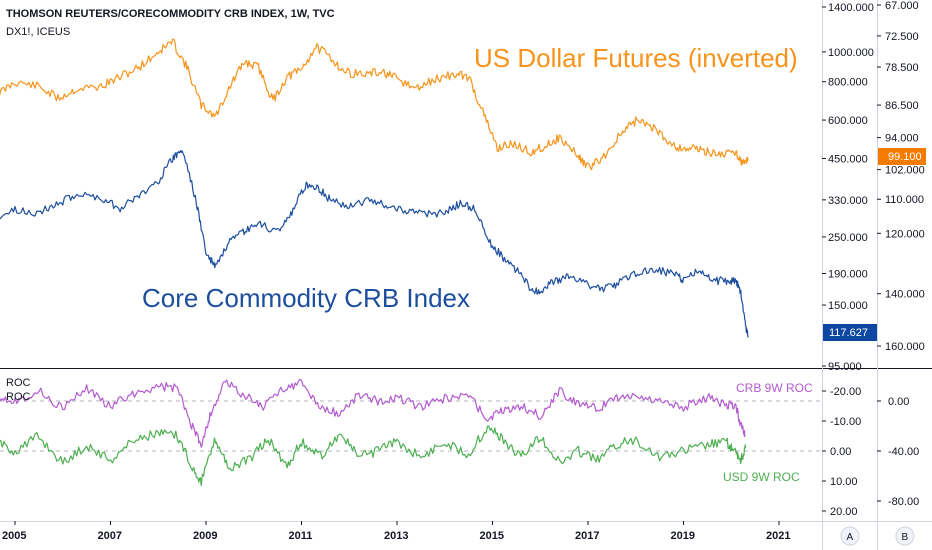 The image size is (932, 550). I want to click on axis-a-button, so click(850, 536).